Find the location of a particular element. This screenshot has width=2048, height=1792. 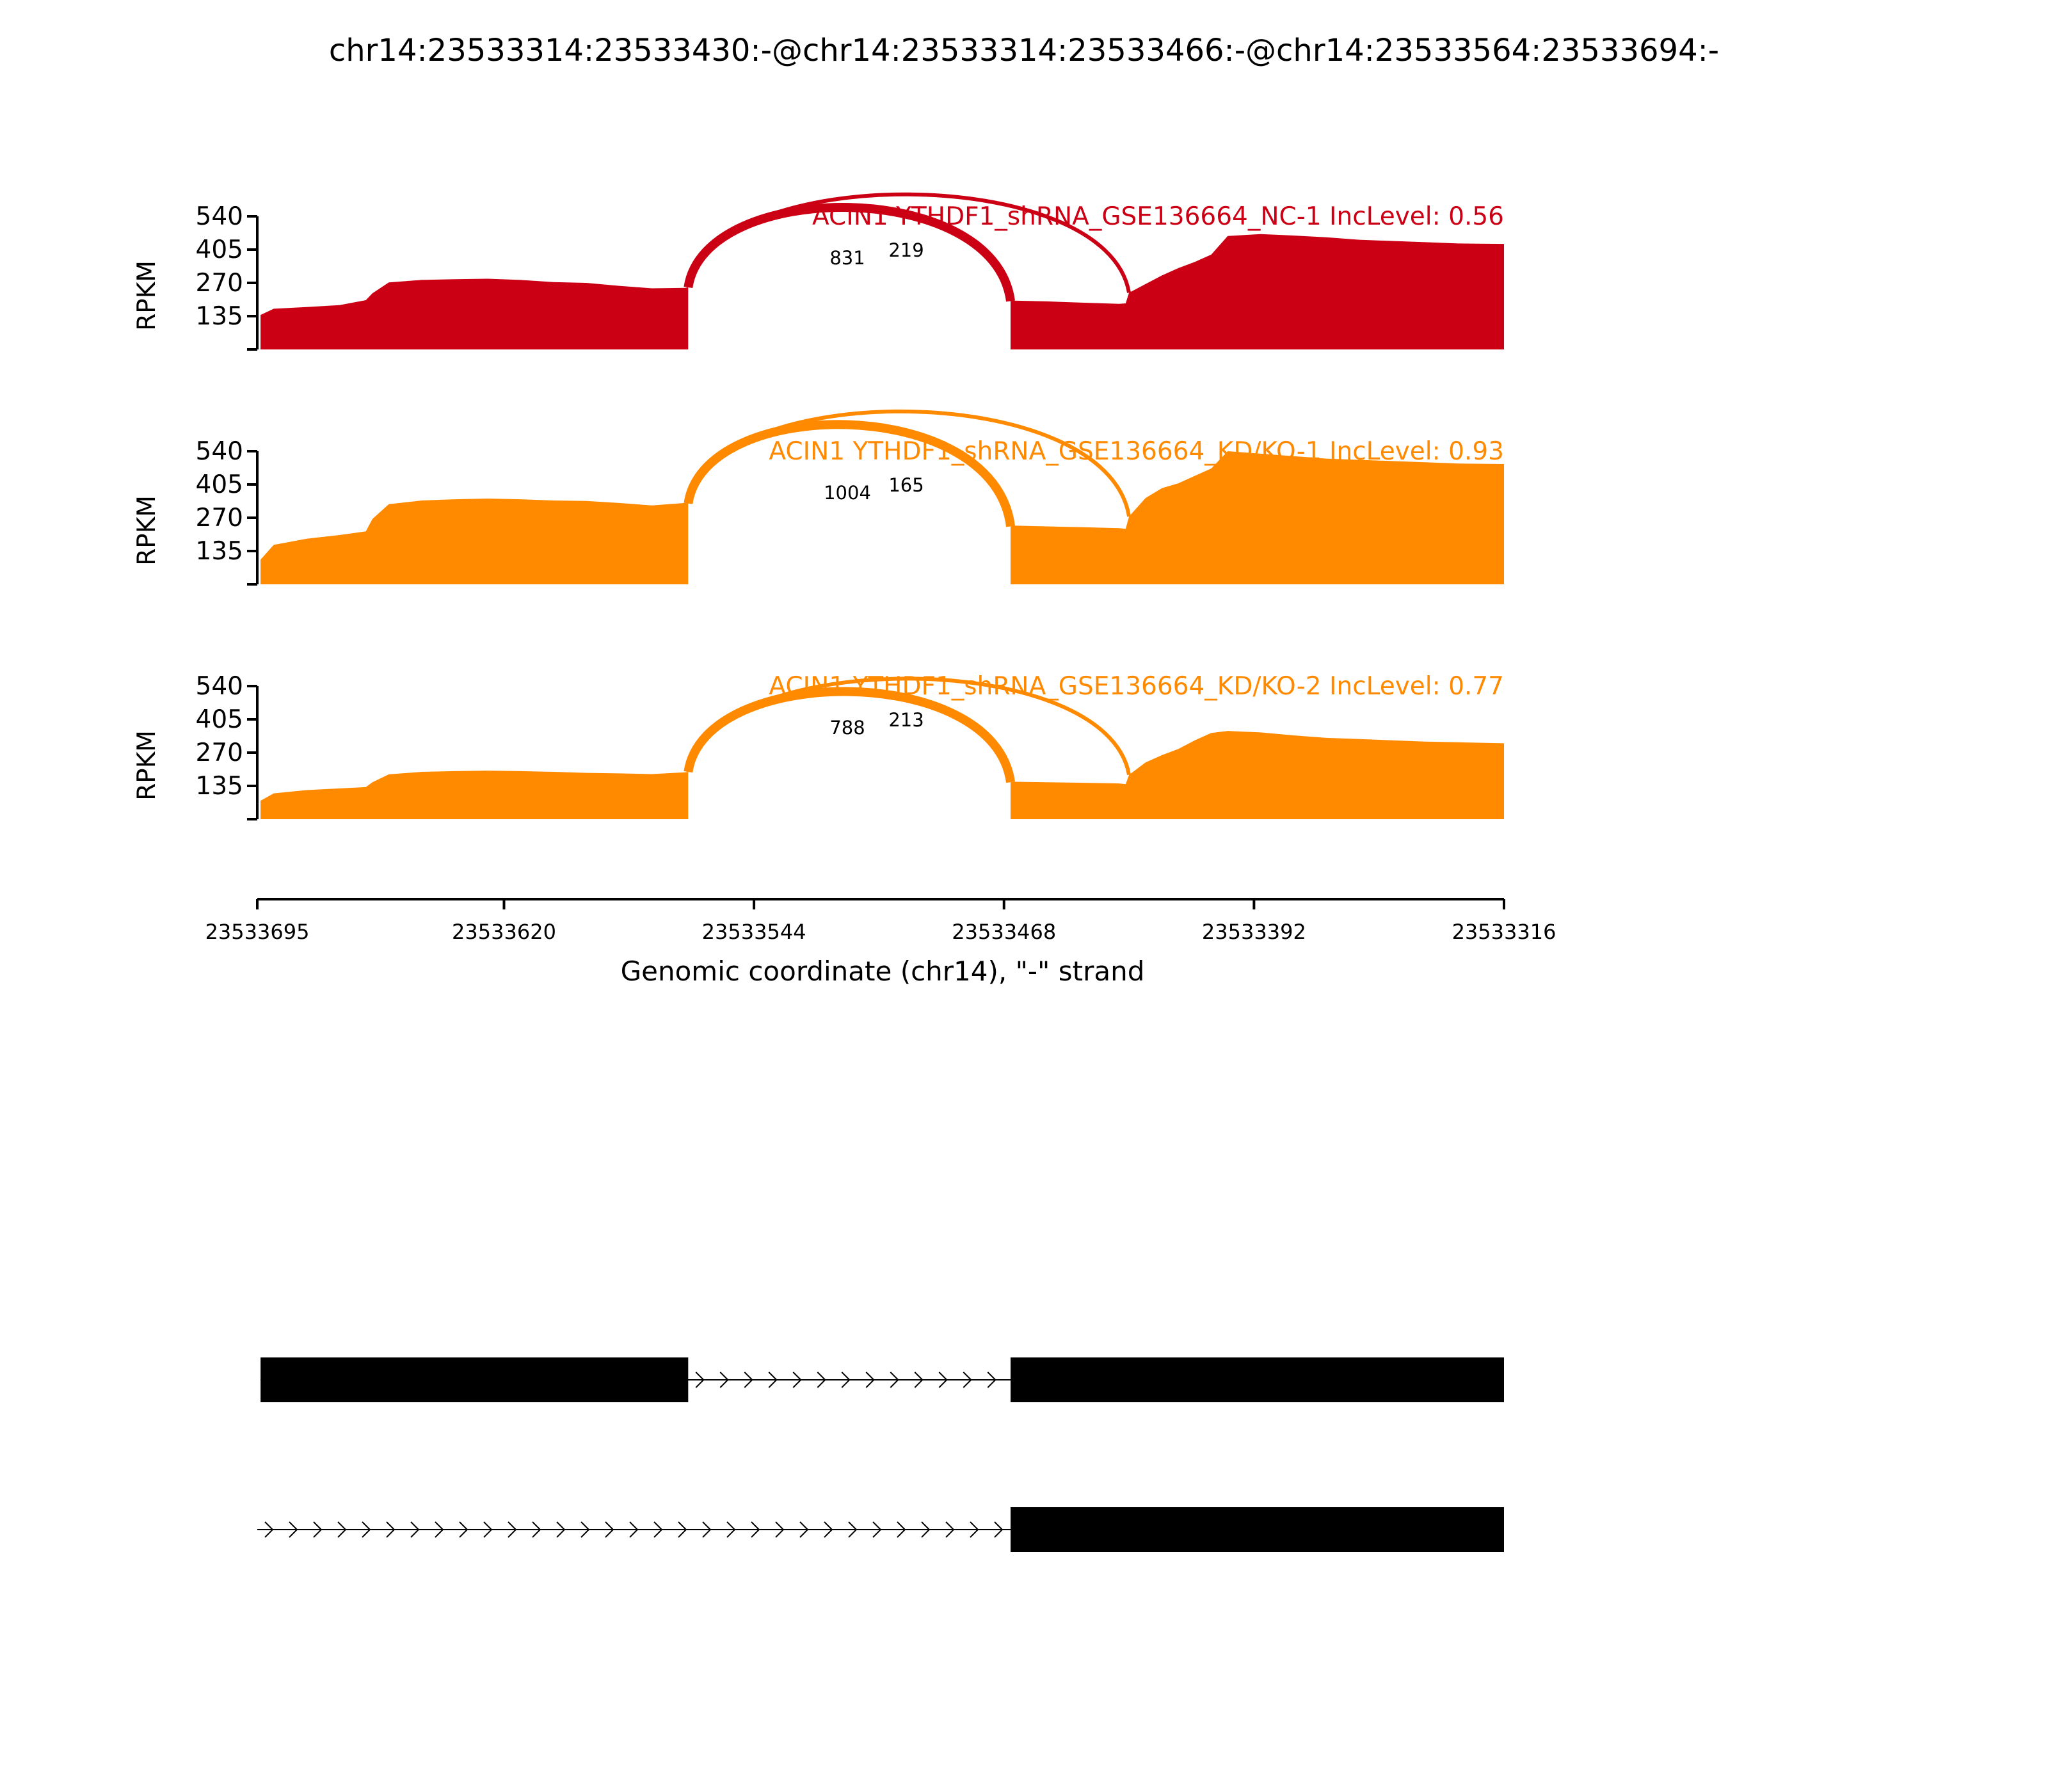

x-tick-label: 23533468 is located at coordinates (1004, 932).